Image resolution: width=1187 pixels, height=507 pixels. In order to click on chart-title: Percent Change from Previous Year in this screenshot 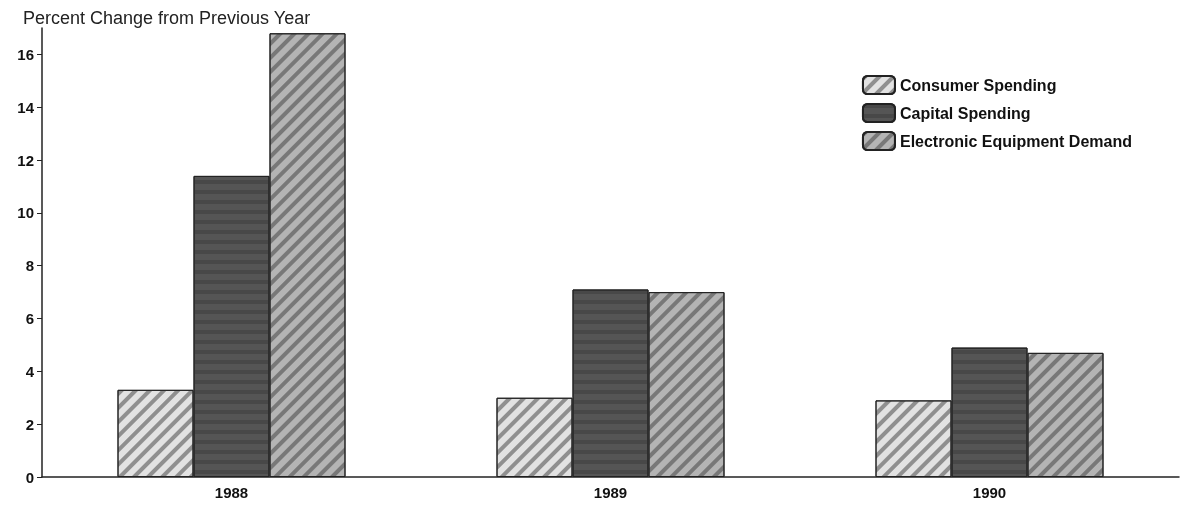, I will do `click(167, 18)`.